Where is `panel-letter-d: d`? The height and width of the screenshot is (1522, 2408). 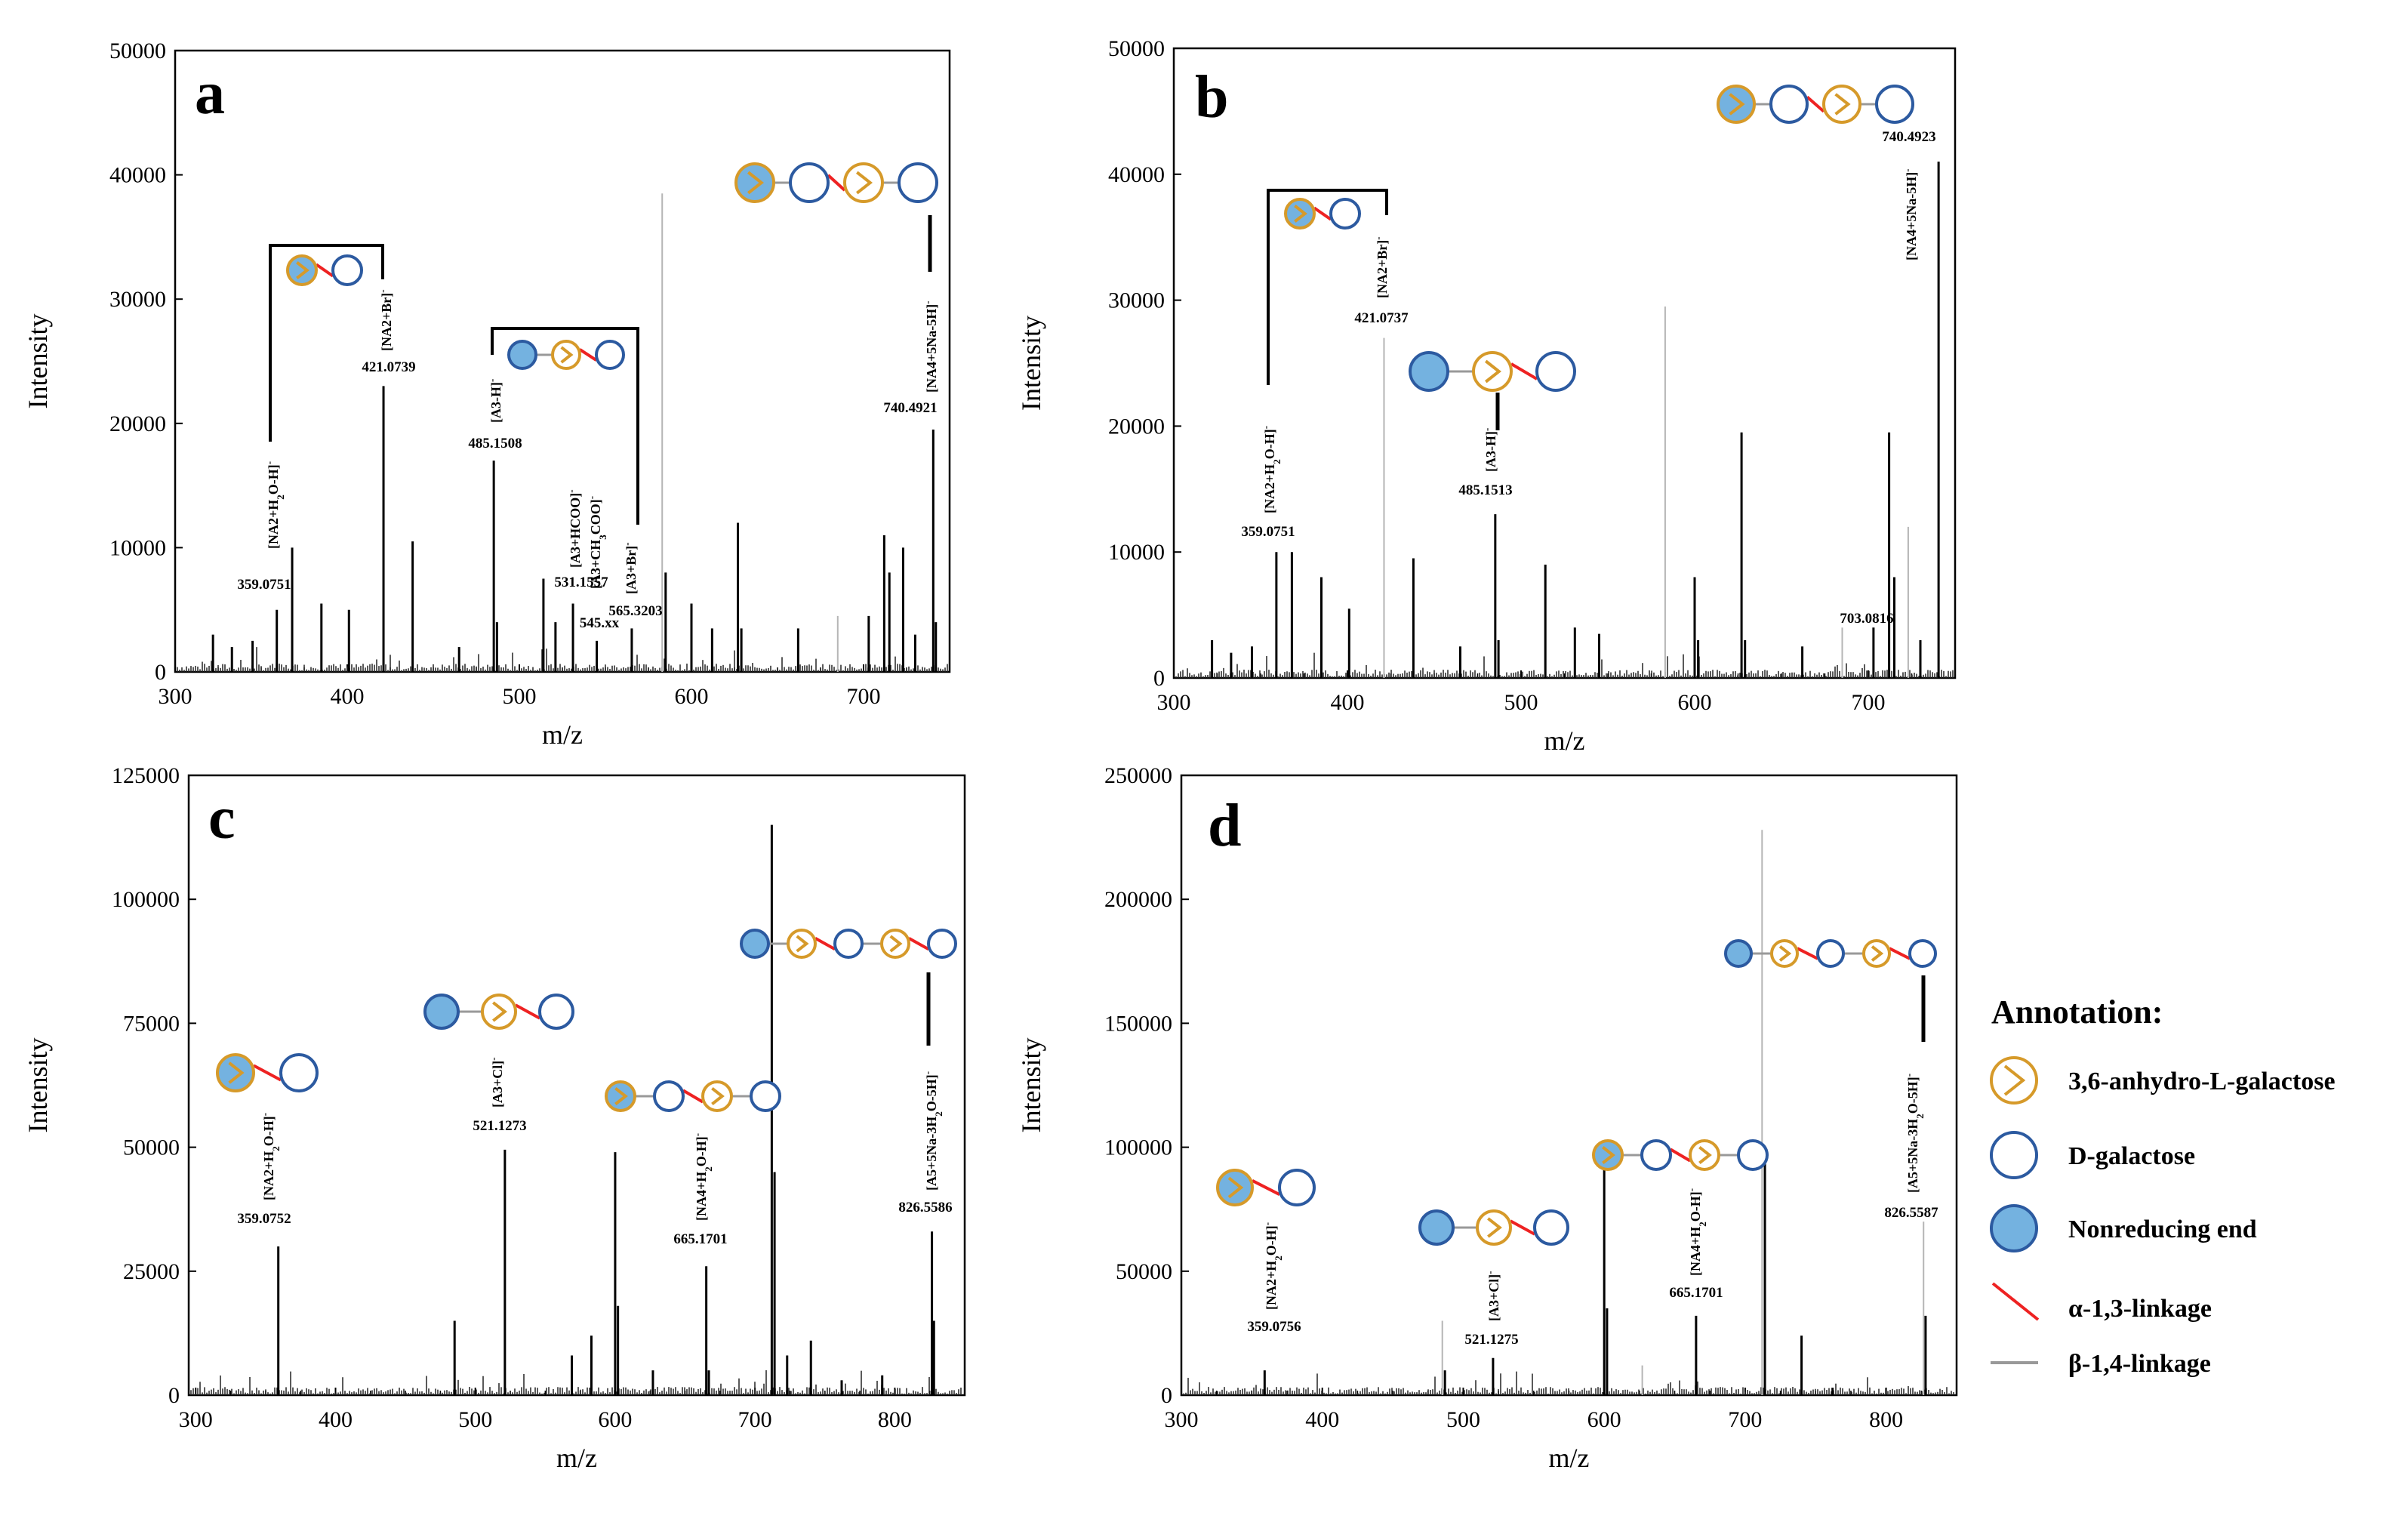
panel-letter-d: d is located at coordinates (1225, 826).